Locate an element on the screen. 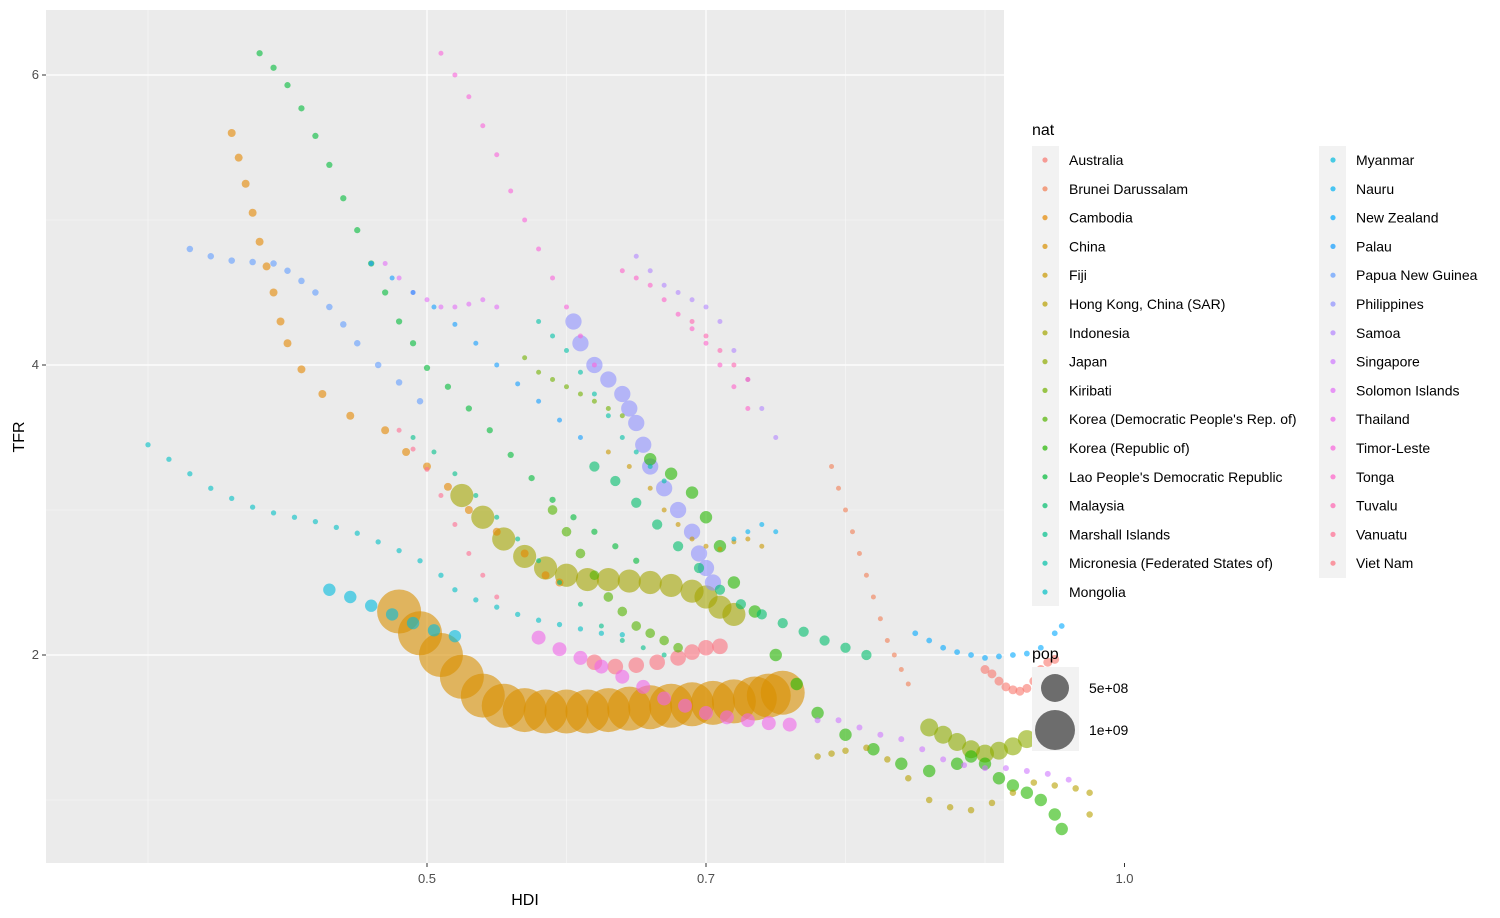 This screenshot has width=1500, height=918. legend-label: Indonesia is located at coordinates (1099, 333).